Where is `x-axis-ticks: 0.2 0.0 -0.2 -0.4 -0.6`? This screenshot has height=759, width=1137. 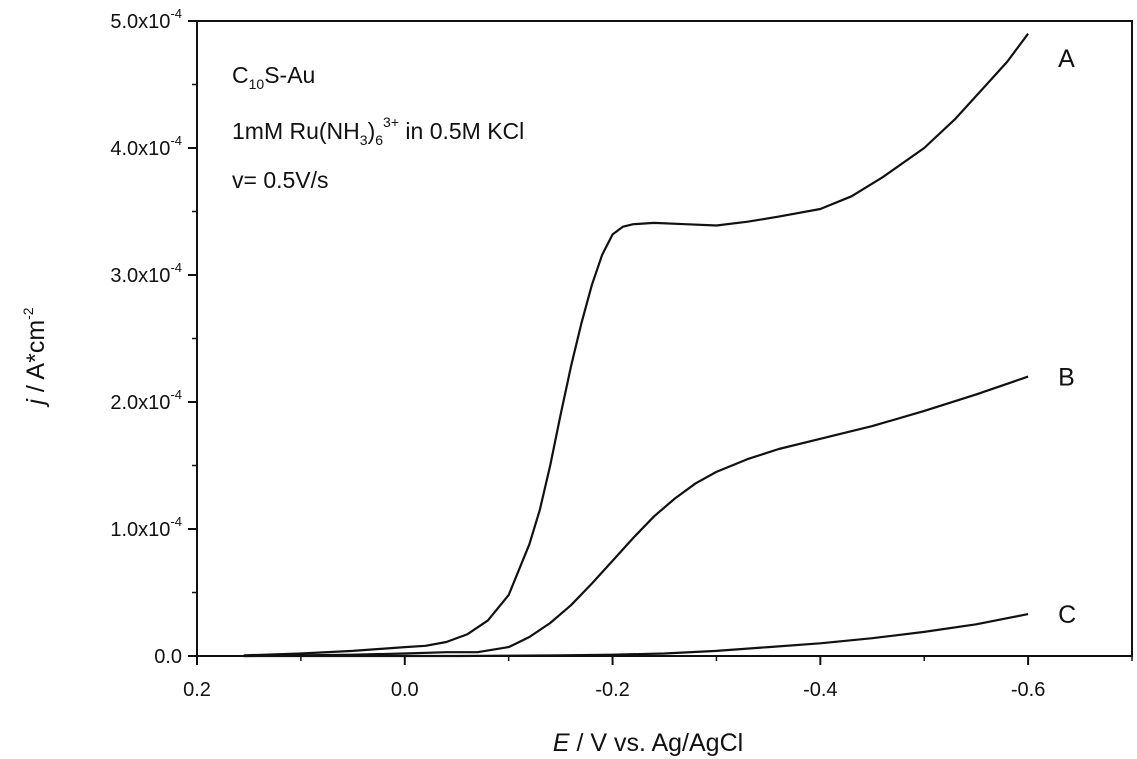
x-axis-ticks: 0.2 0.0 -0.2 -0.4 -0.6 is located at coordinates (658, 678).